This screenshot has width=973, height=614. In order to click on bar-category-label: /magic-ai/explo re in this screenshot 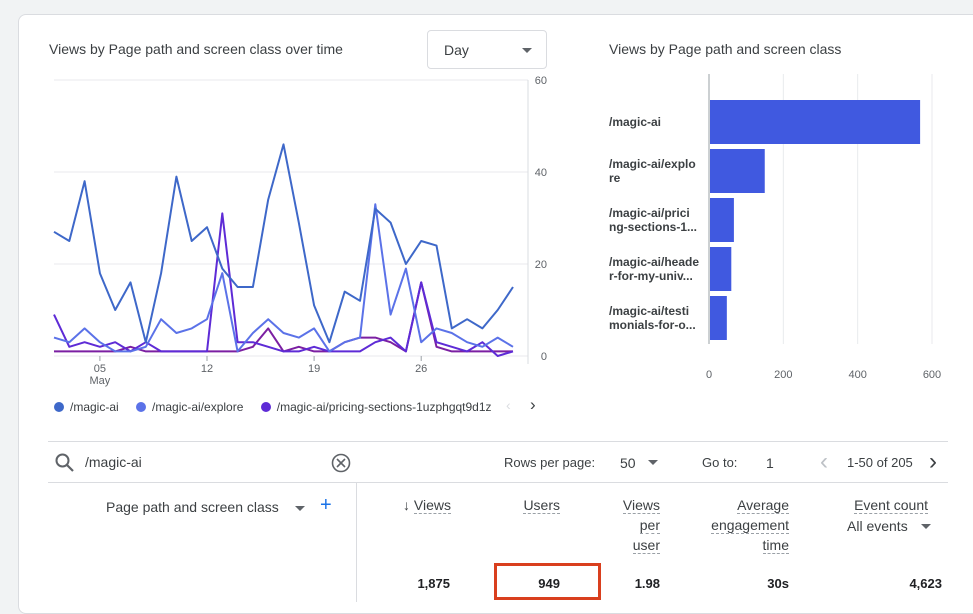, I will do `click(652, 171)`.